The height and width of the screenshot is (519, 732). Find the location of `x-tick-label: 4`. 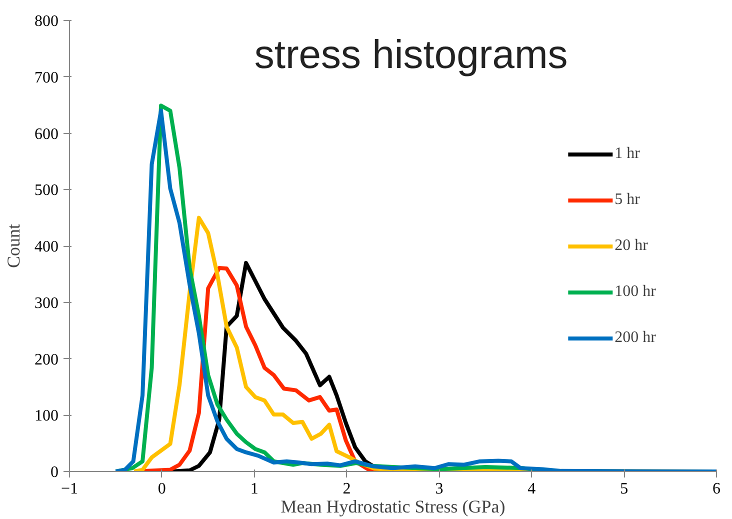

x-tick-label: 4 is located at coordinates (532, 489).